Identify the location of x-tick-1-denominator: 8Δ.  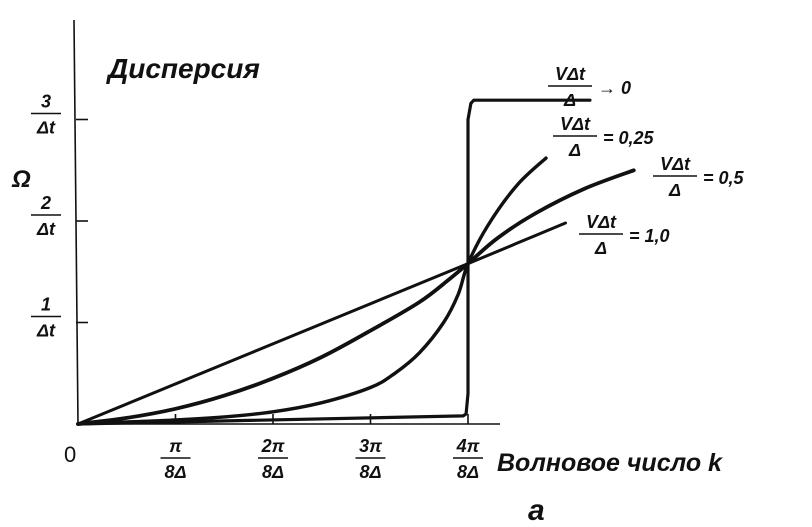
(175, 472).